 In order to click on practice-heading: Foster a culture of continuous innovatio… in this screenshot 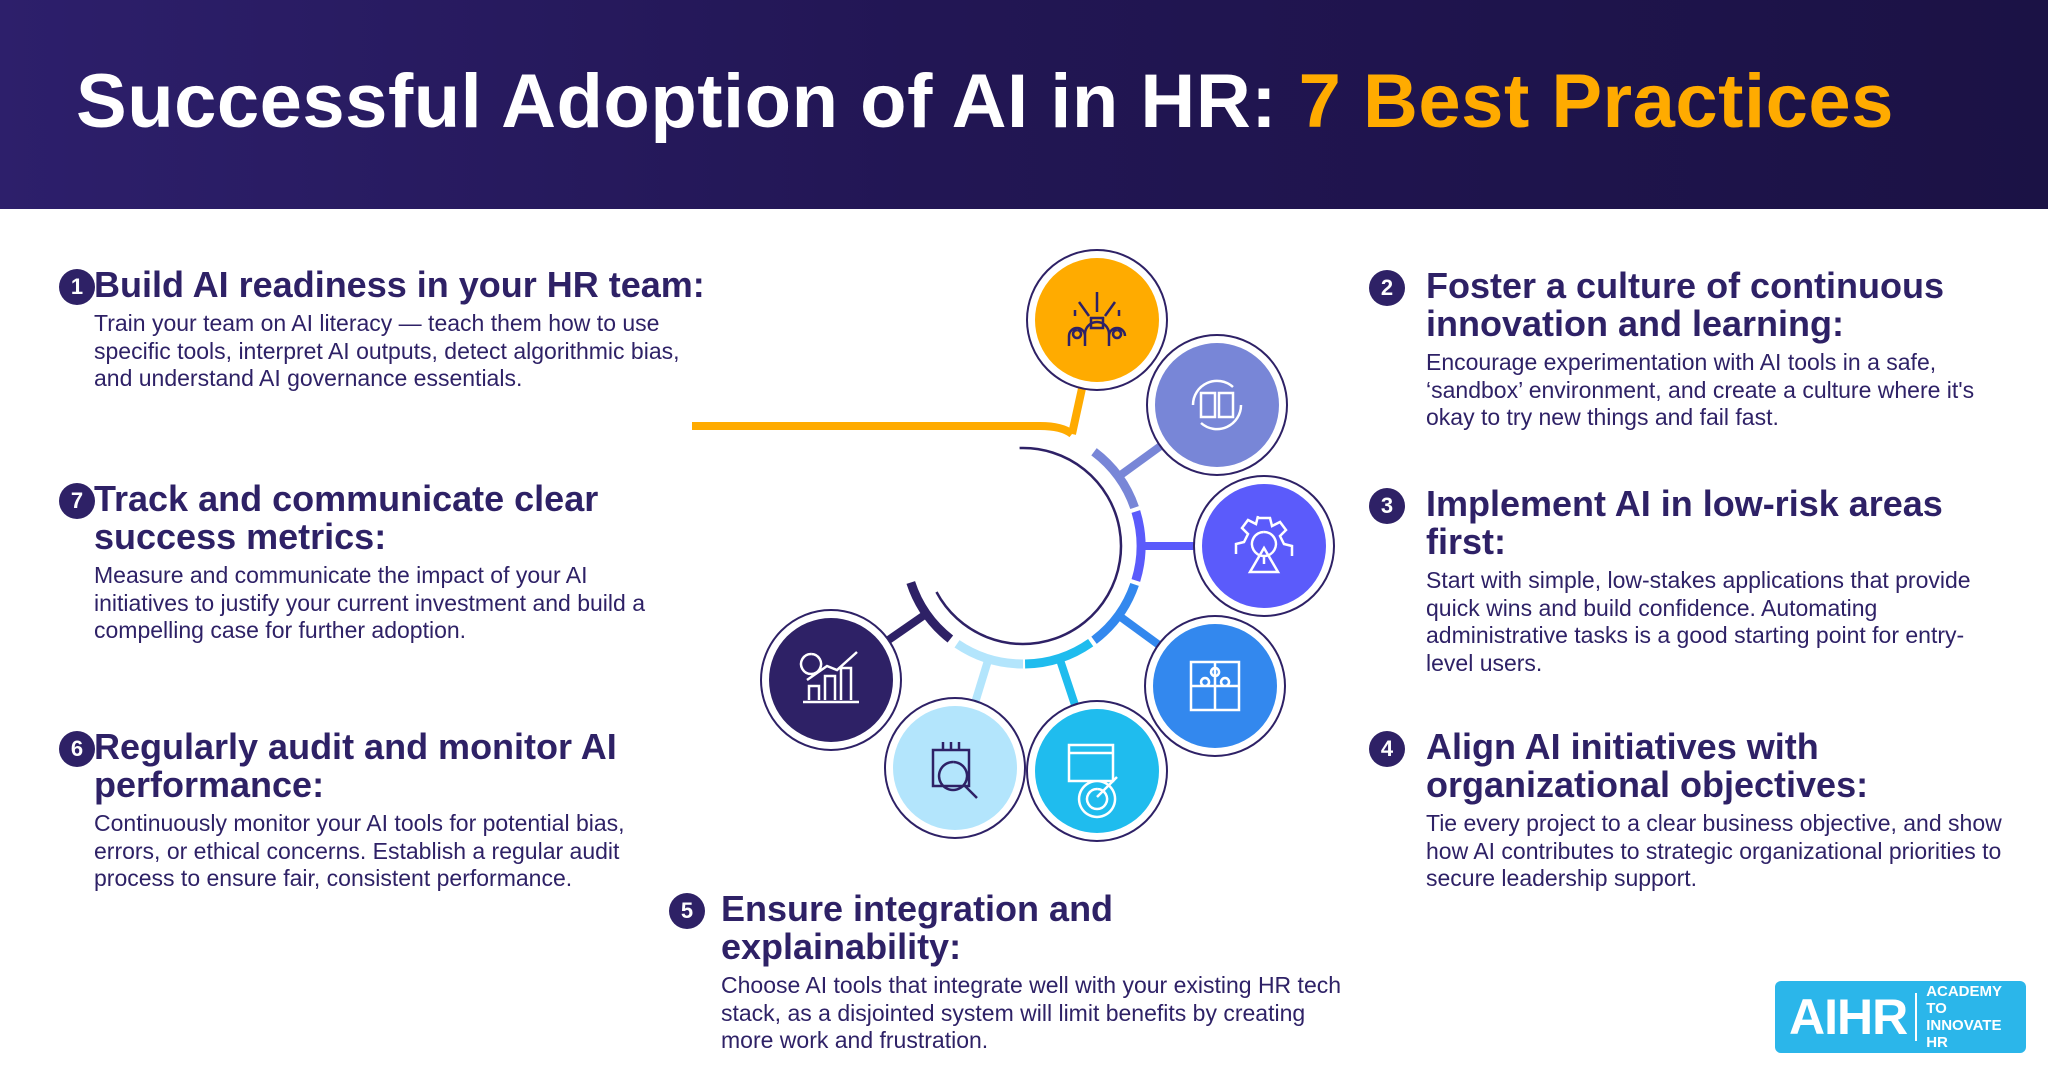, I will do `click(1685, 304)`.